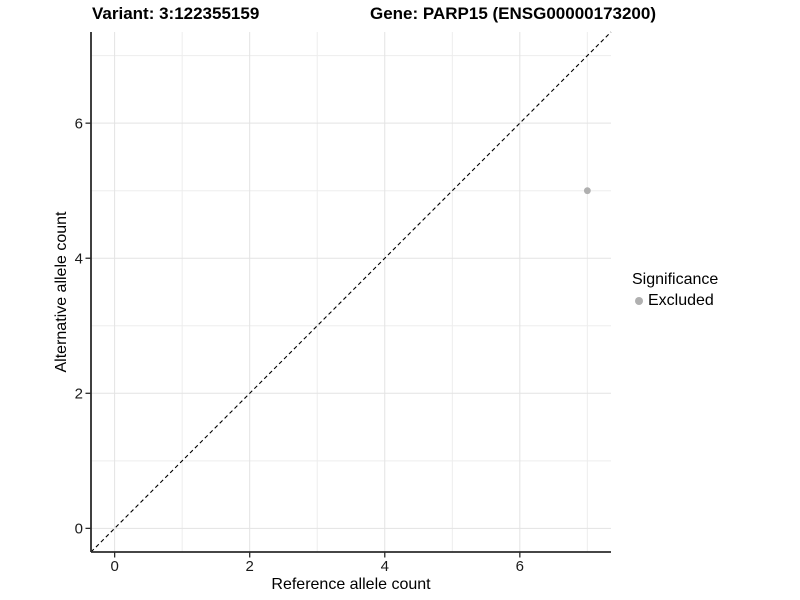 Image resolution: width=800 pixels, height=600 pixels. I want to click on legend: Significance Excluded, so click(675, 290).